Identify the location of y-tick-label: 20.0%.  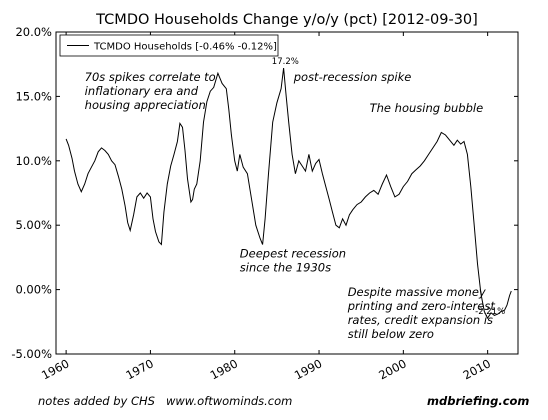
(33, 32).